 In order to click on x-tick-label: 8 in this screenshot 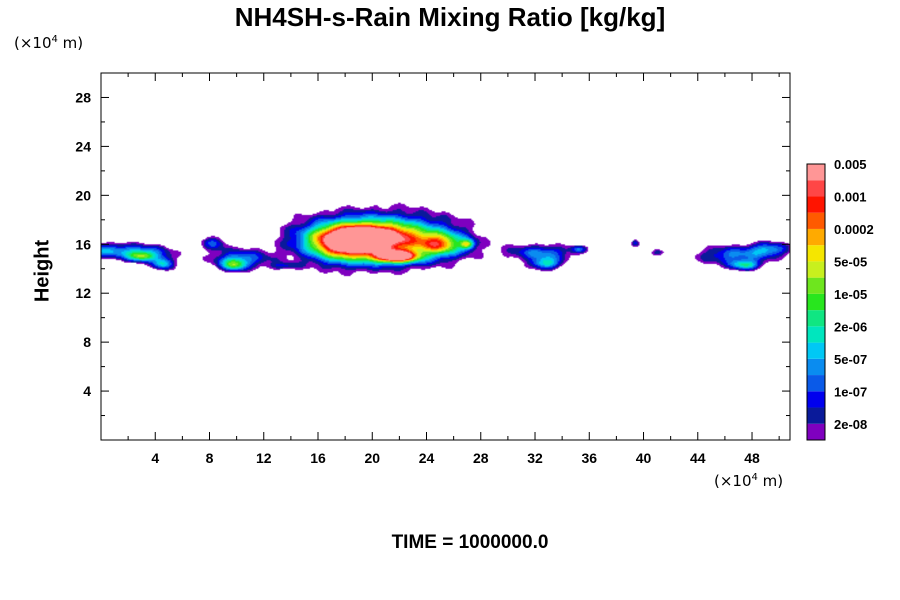, I will do `click(210, 458)`.